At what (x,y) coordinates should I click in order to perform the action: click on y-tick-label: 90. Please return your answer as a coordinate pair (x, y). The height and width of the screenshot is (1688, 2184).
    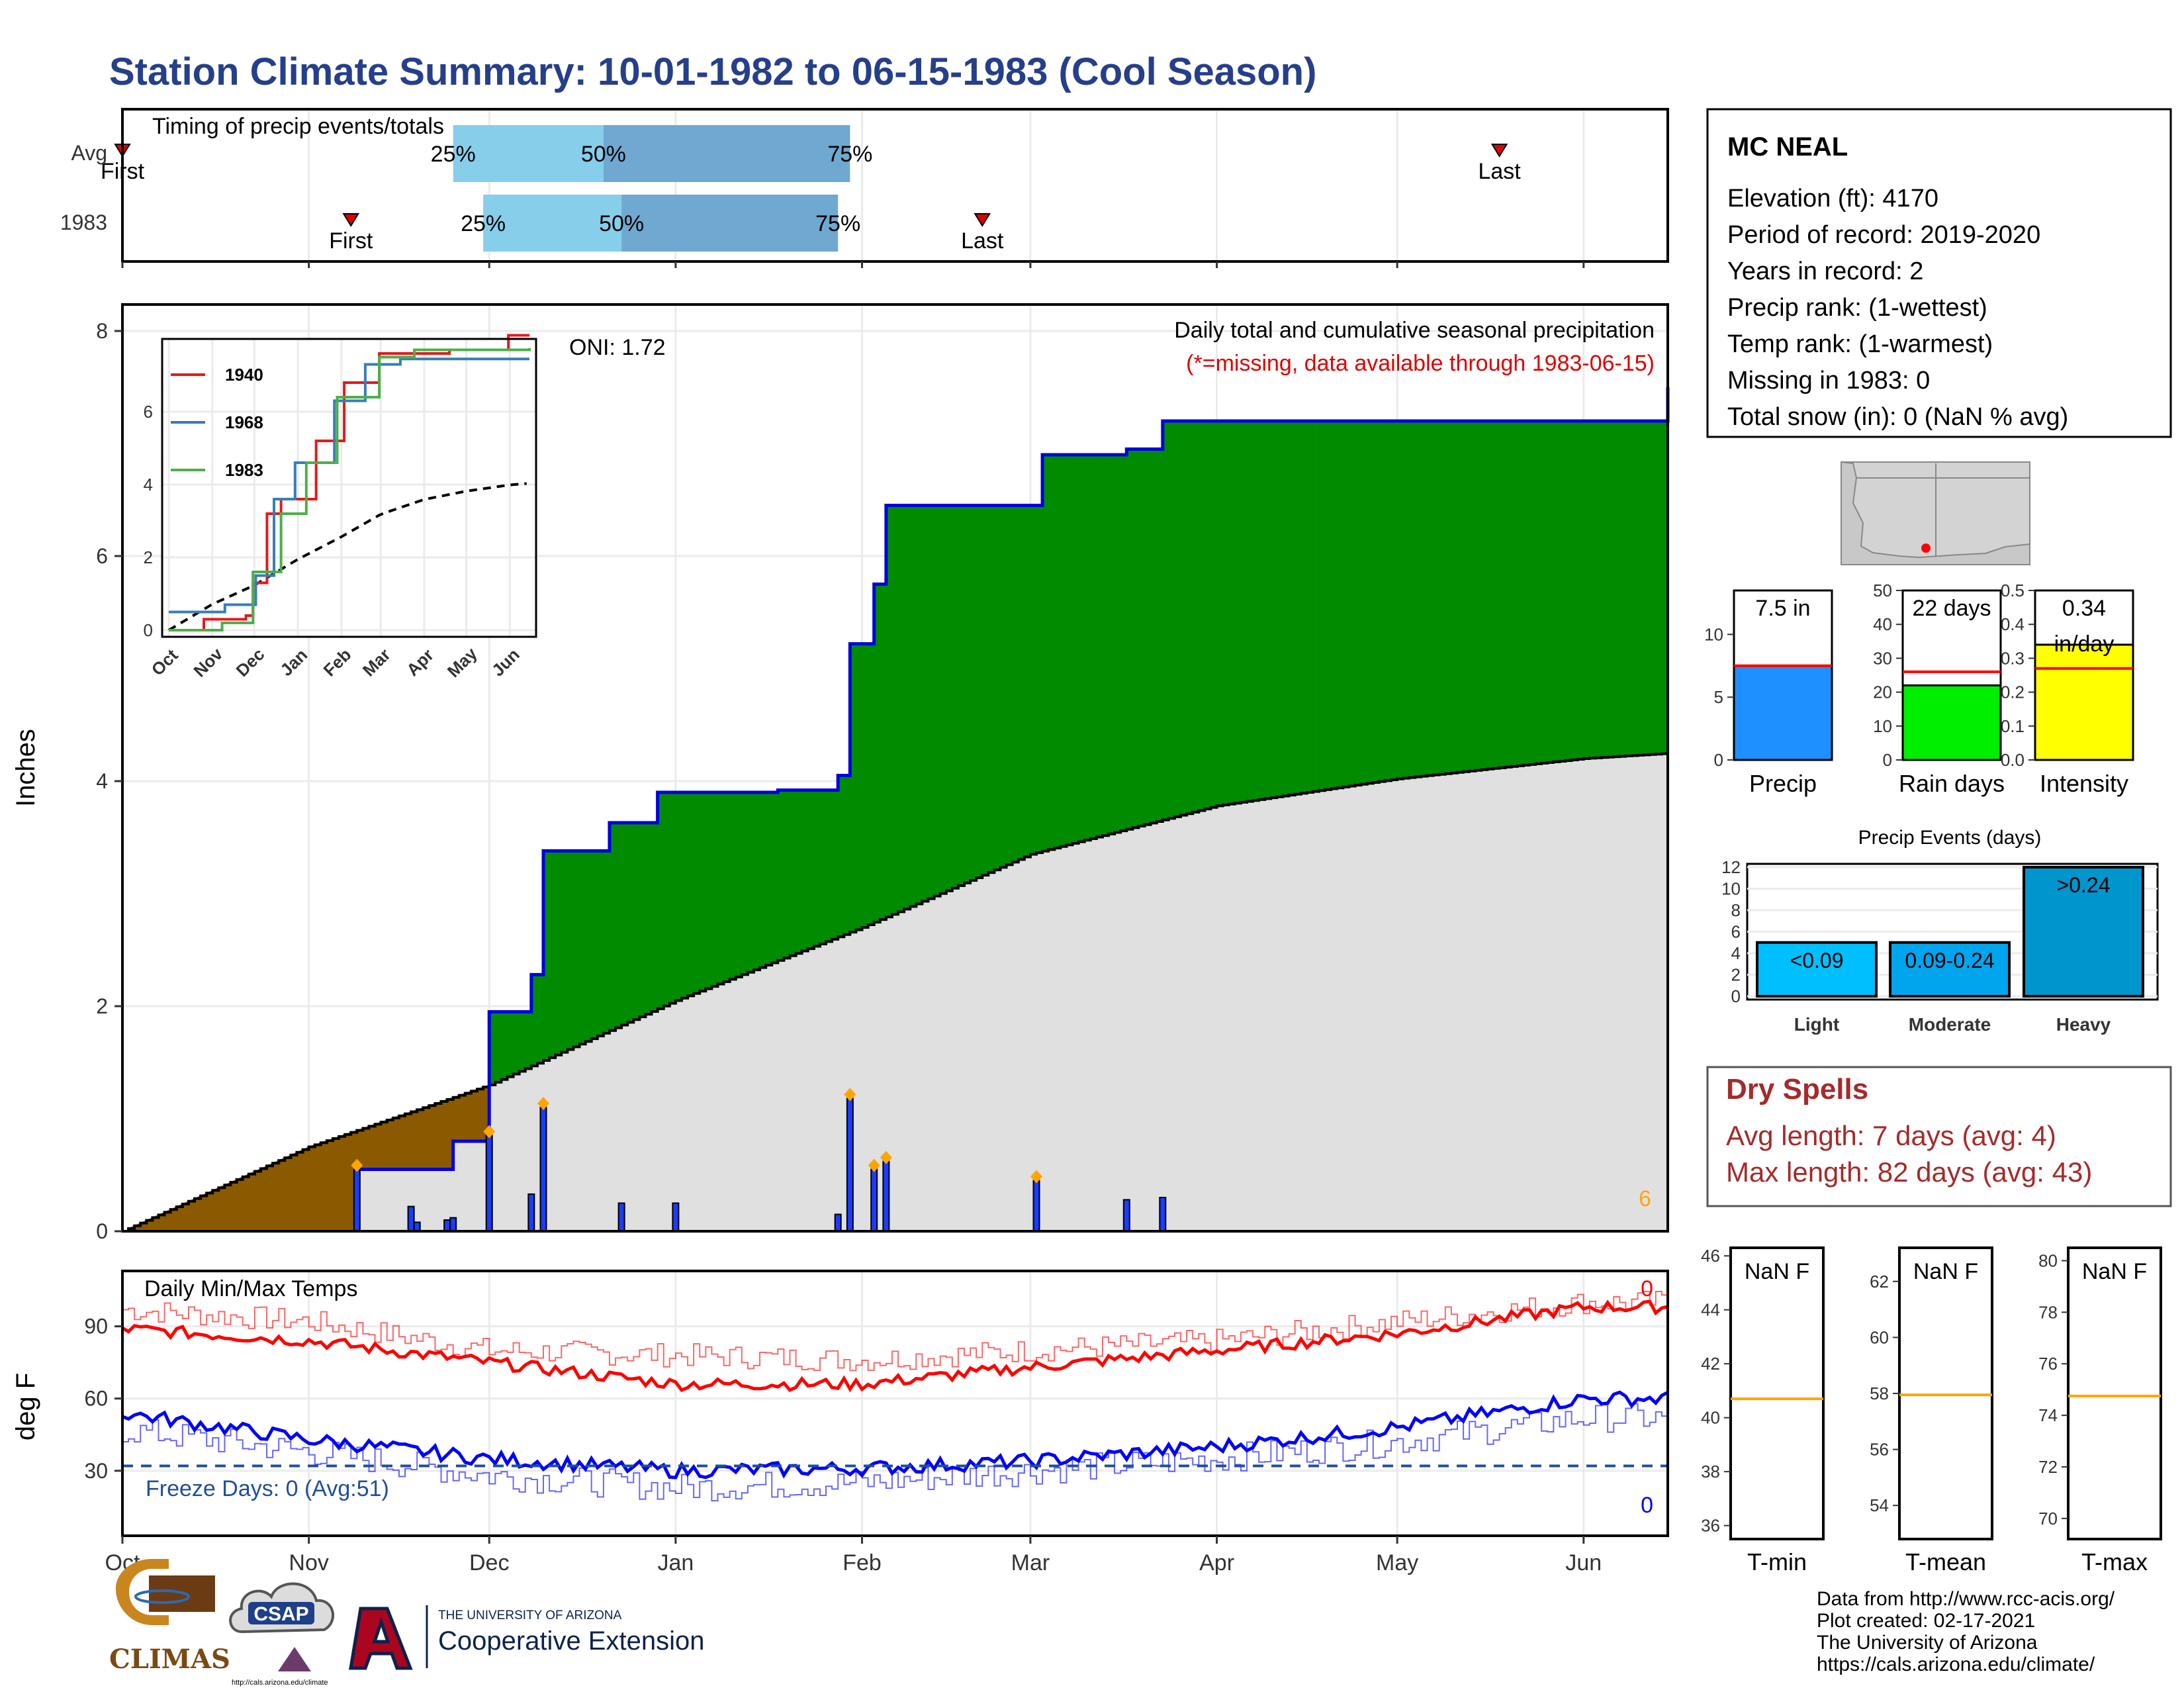
    Looking at the image, I should click on (96, 1326).